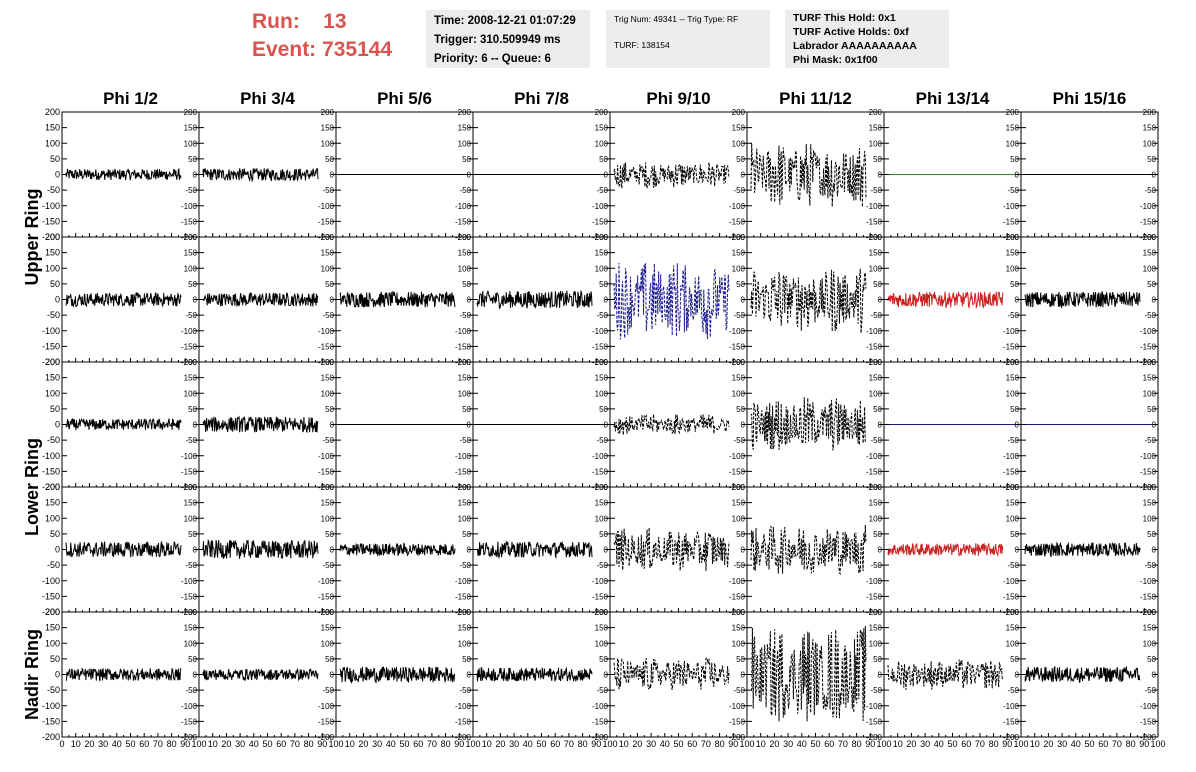 The image size is (1196, 772). I want to click on x-tick-label: 20, so click(911, 744).